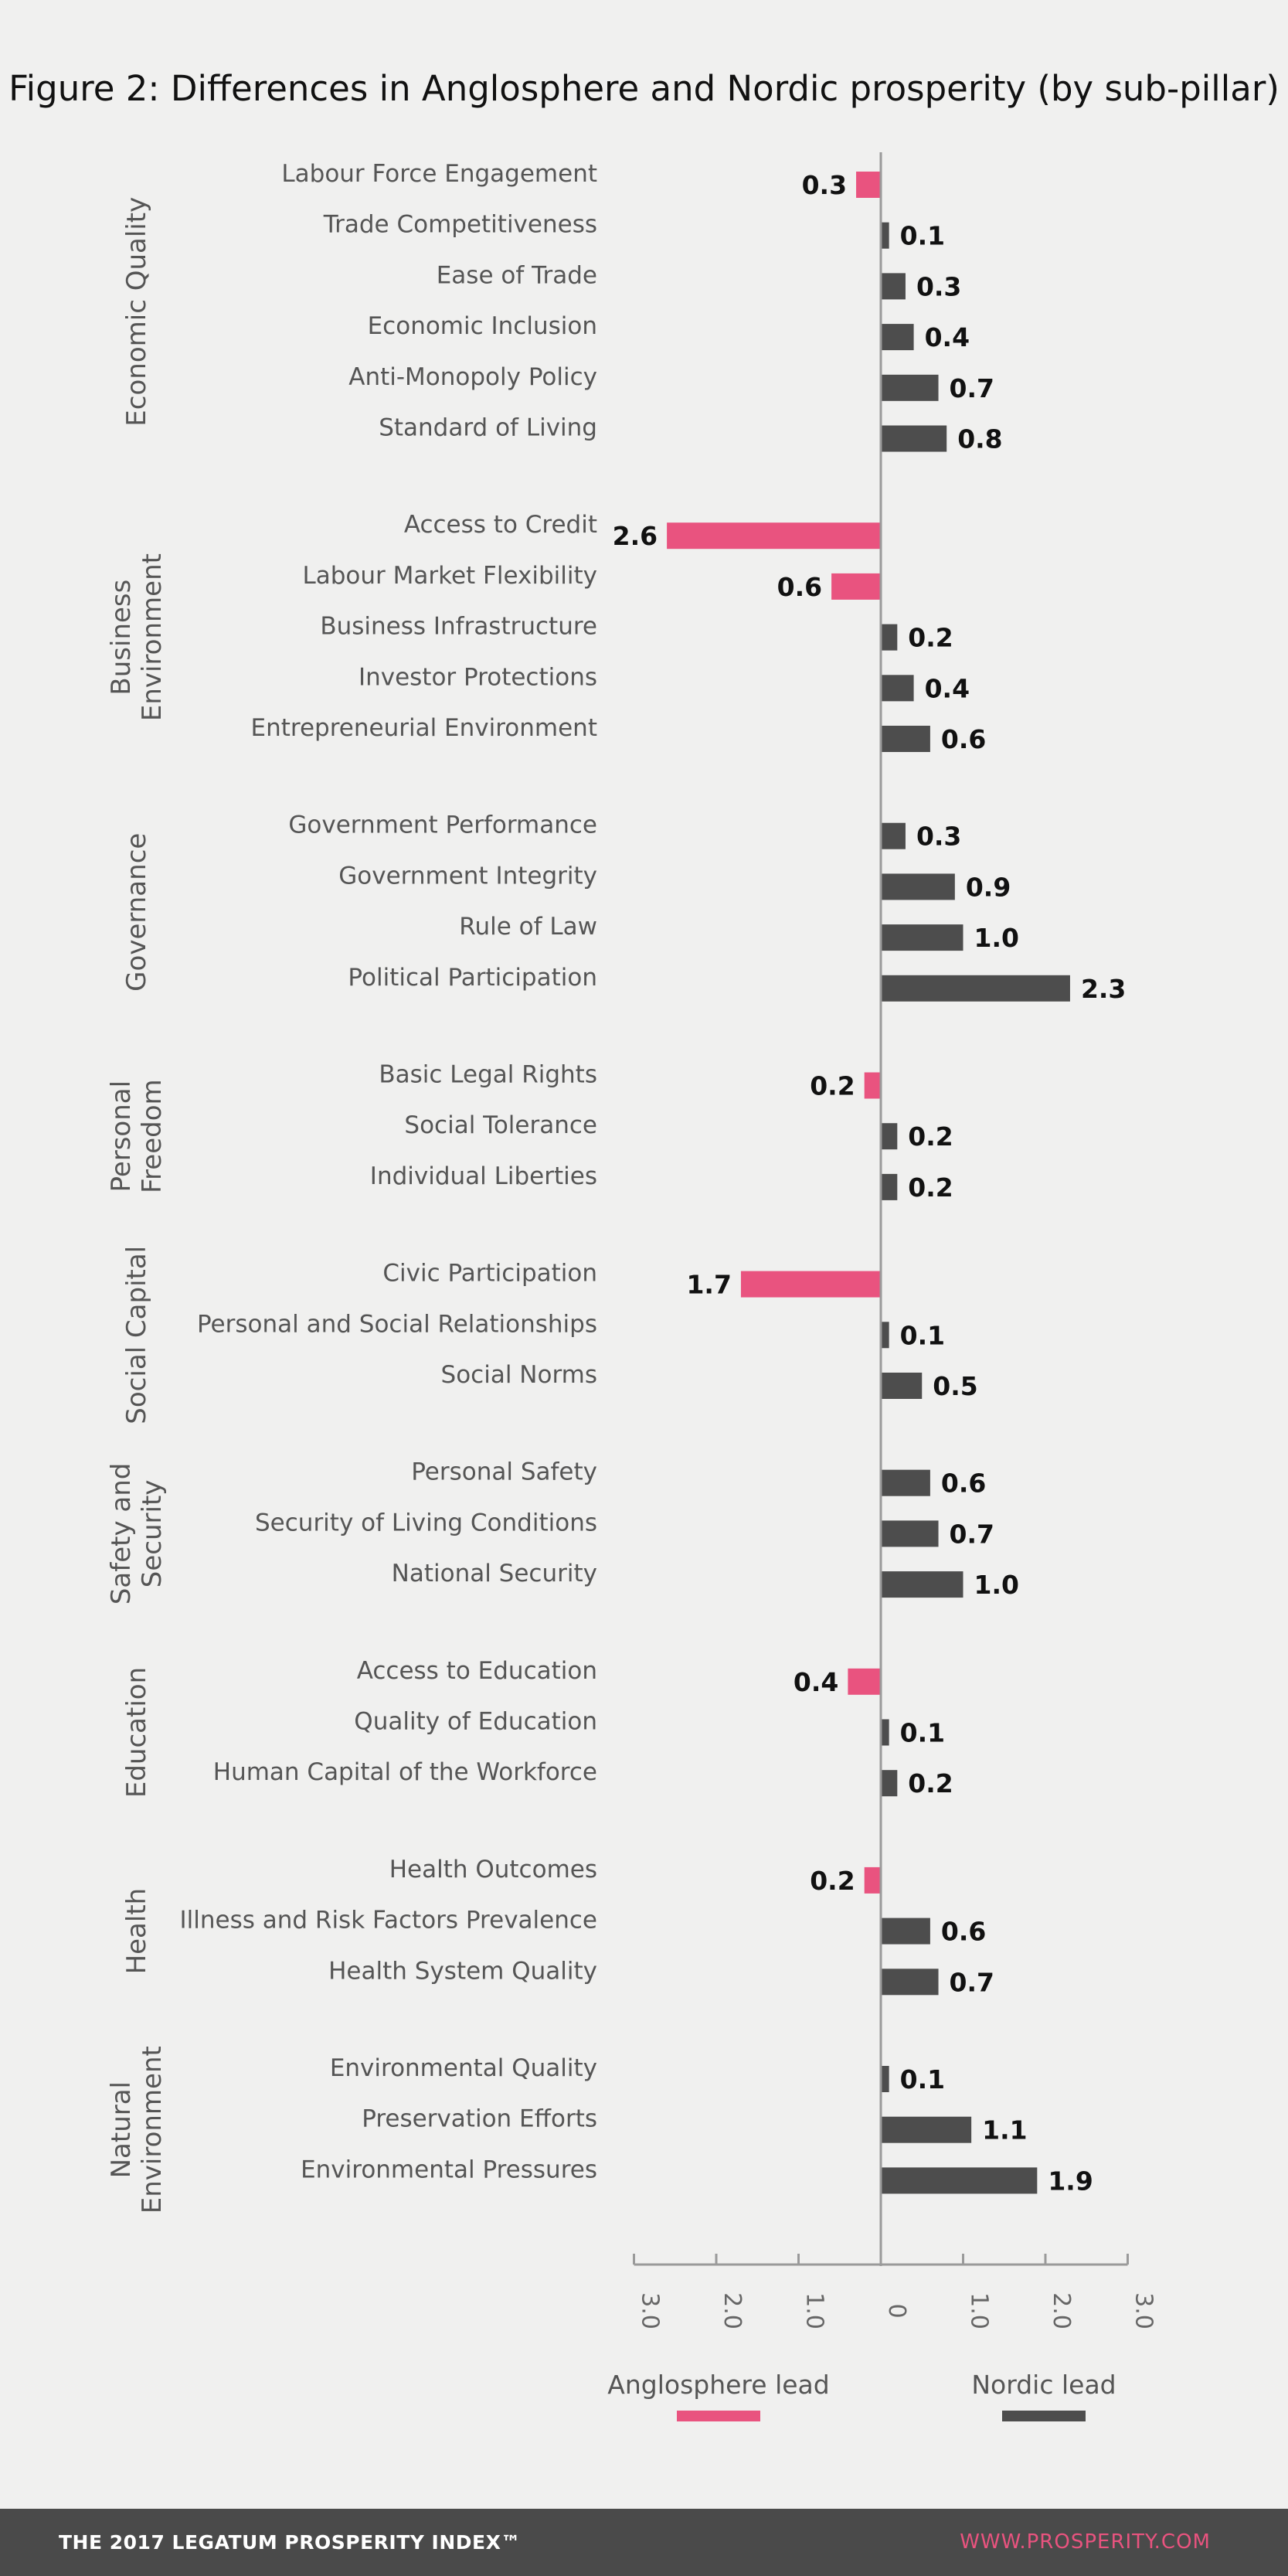  Describe the element at coordinates (494, 1573) in the screenshot. I see `row-label: National Security` at that location.